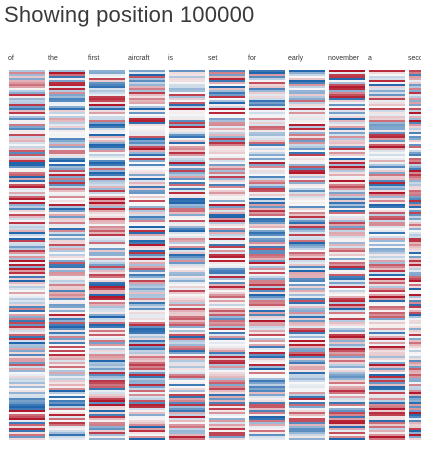 The image size is (421, 449). I want to click on token-column: first, so click(107, 249).